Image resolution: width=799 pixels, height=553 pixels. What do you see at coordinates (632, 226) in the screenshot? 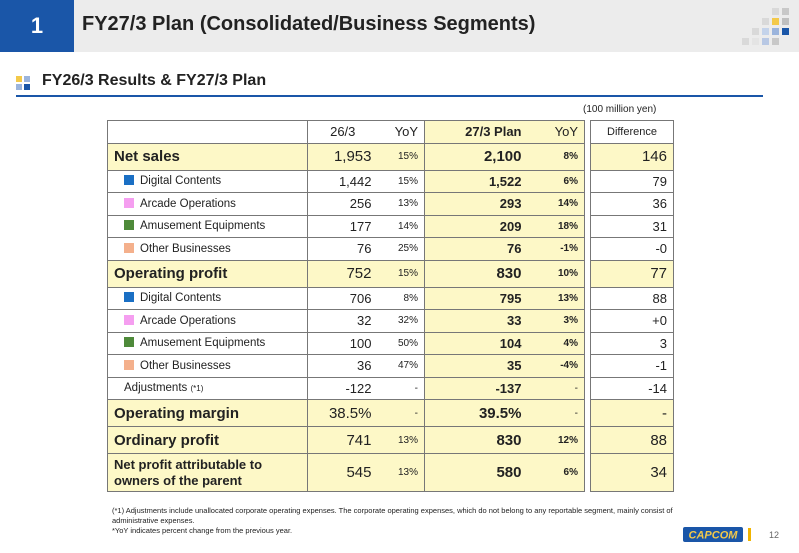
I see `diff-value: 31` at bounding box center [632, 226].